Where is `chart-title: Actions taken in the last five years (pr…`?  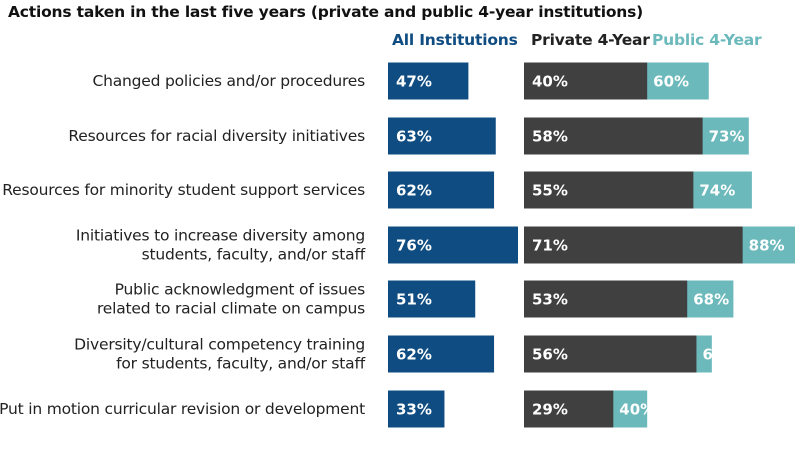
chart-title: Actions taken in the last five years (pr… is located at coordinates (326, 12).